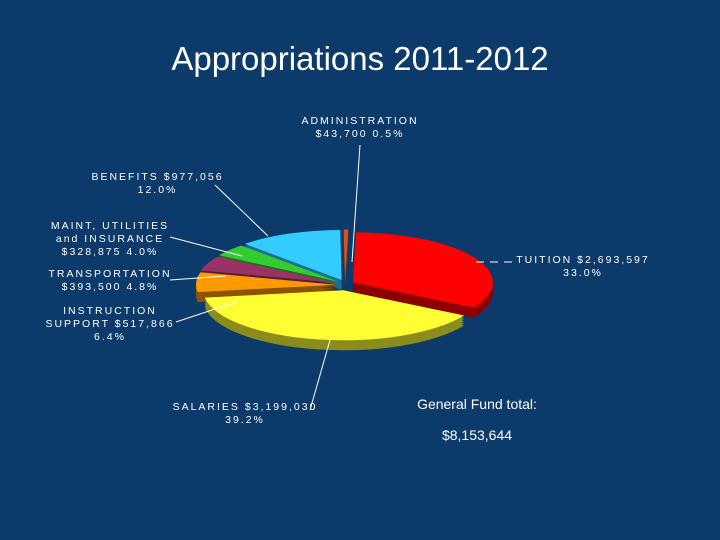  What do you see at coordinates (245, 420) in the screenshot?
I see `slice-percent: 39.2%` at bounding box center [245, 420].